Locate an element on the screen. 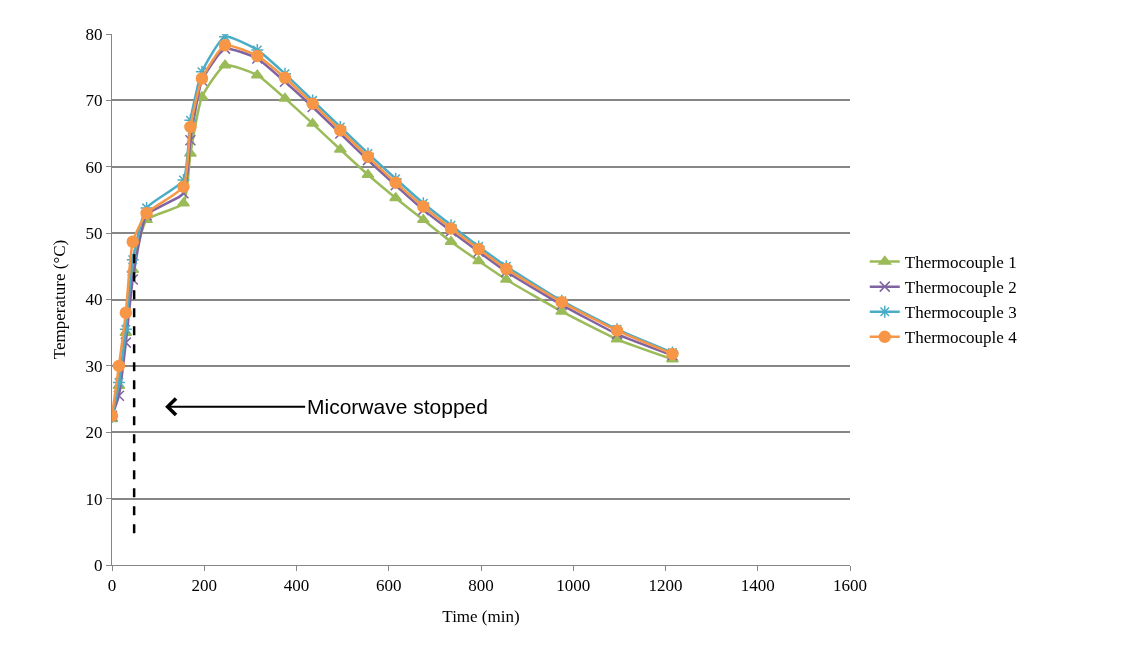 The width and height of the screenshot is (1134, 666). y-axis-title: Temperature (°C) is located at coordinates (60, 299).